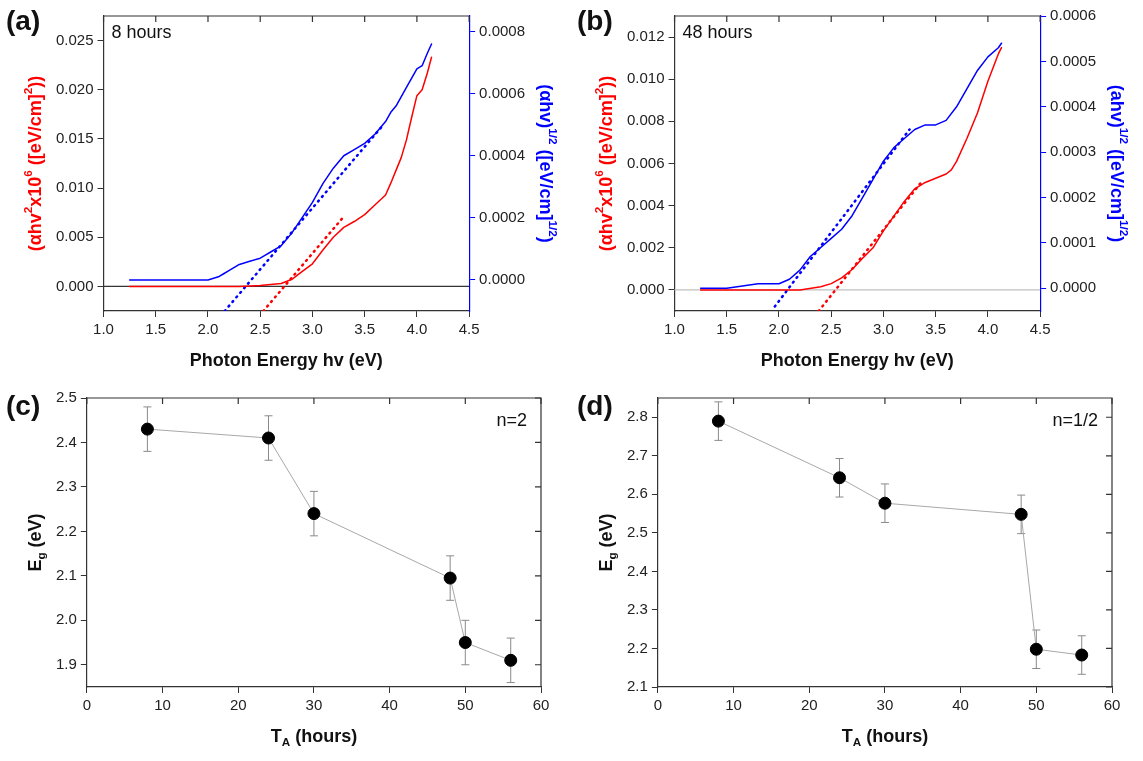 The width and height of the screenshot is (1143, 761). I want to click on y-tick-label: 2.7, so click(637, 454).